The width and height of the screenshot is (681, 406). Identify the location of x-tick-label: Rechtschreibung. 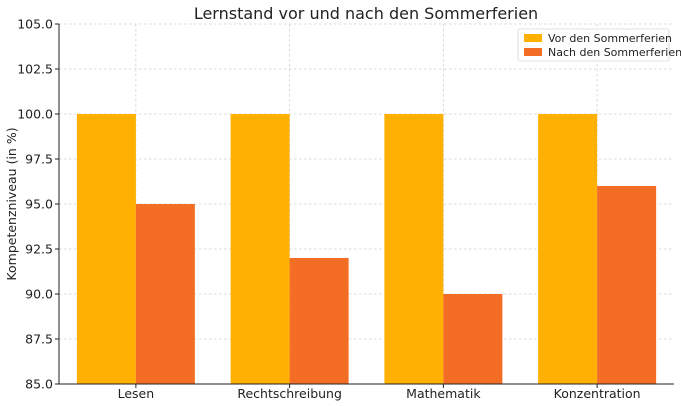
(289, 393).